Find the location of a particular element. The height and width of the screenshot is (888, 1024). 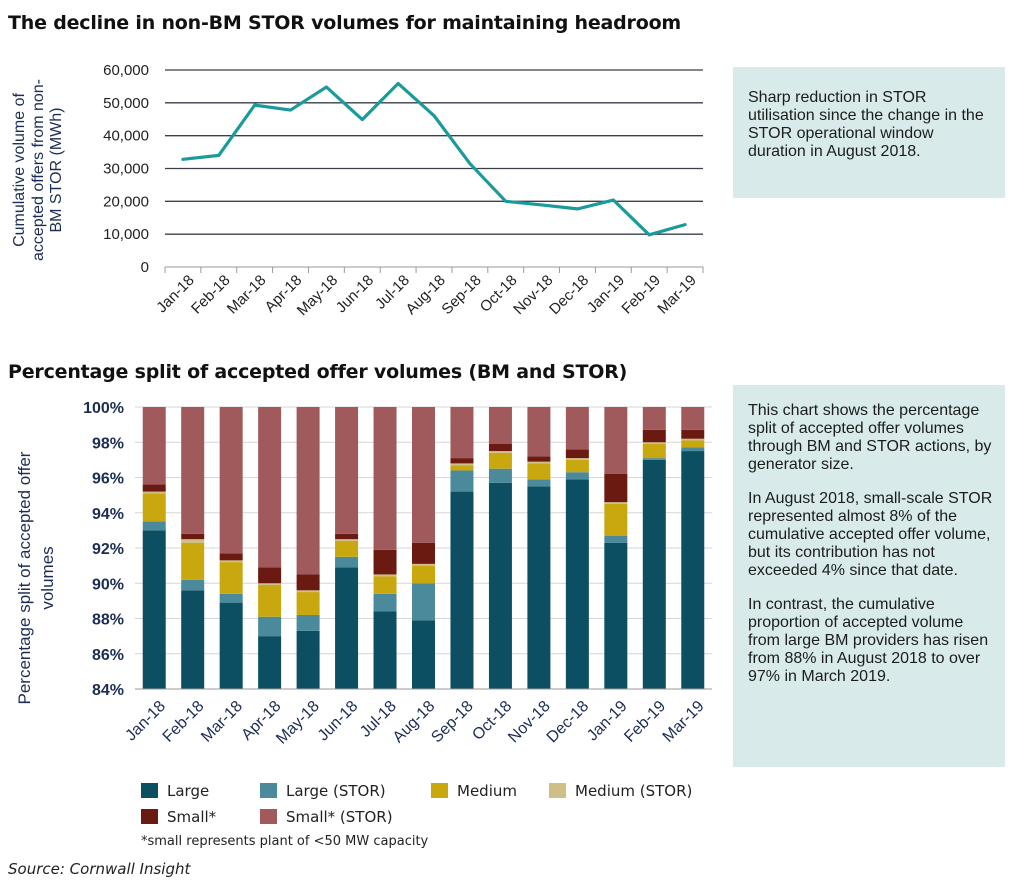

x-tick-label: Dec-18 is located at coordinates (569, 295).